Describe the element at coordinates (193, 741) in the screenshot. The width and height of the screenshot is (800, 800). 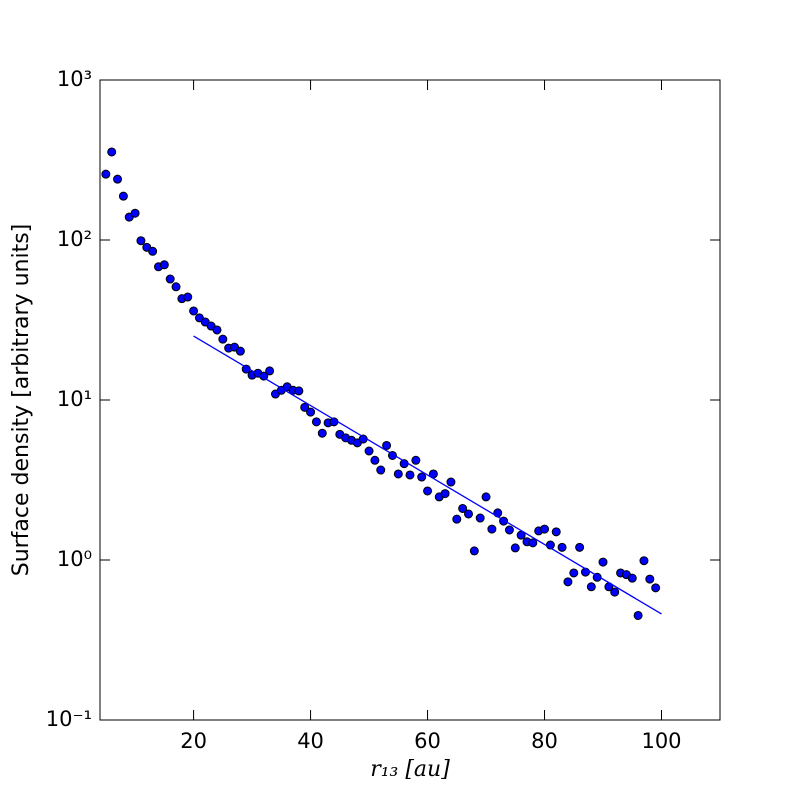
I see `x-tick-label: 20` at that location.